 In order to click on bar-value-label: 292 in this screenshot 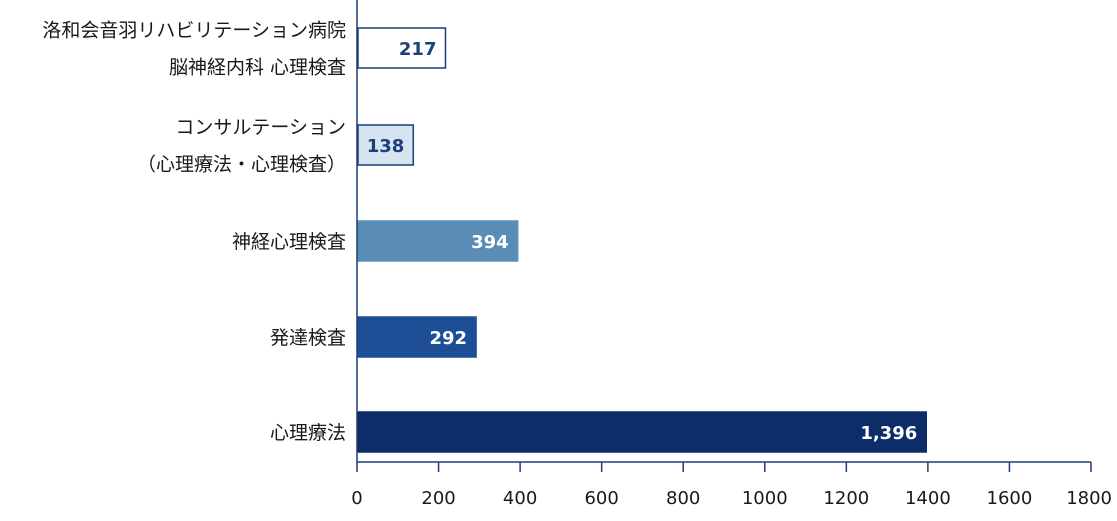, I will do `click(448, 338)`.